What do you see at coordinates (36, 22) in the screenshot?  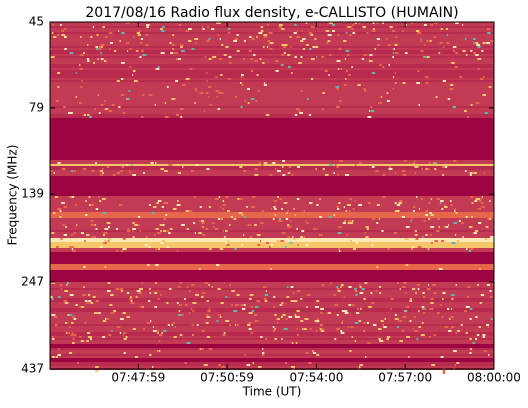 I see `y-tick-label: 45` at bounding box center [36, 22].